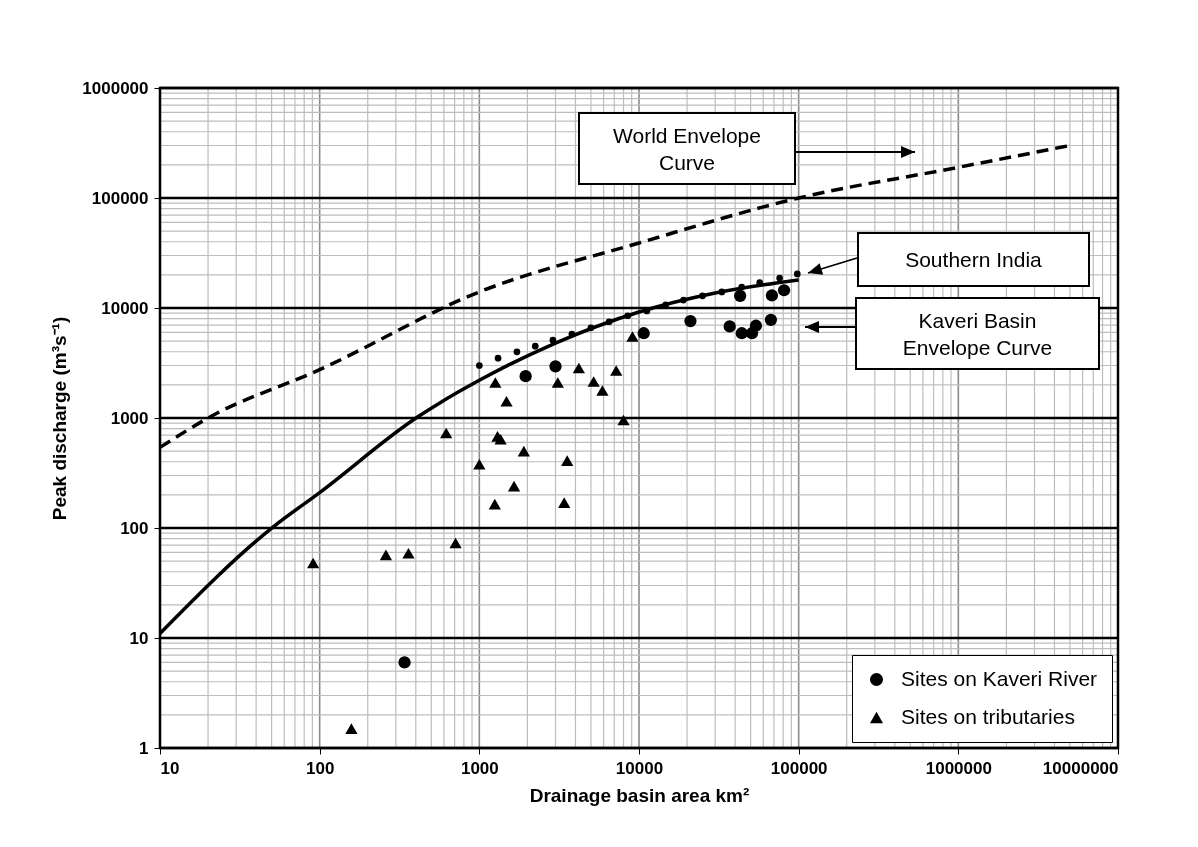 The width and height of the screenshot is (1198, 847). Describe the element at coordinates (115, 88) in the screenshot. I see `y-tick-label: 1000000` at that location.